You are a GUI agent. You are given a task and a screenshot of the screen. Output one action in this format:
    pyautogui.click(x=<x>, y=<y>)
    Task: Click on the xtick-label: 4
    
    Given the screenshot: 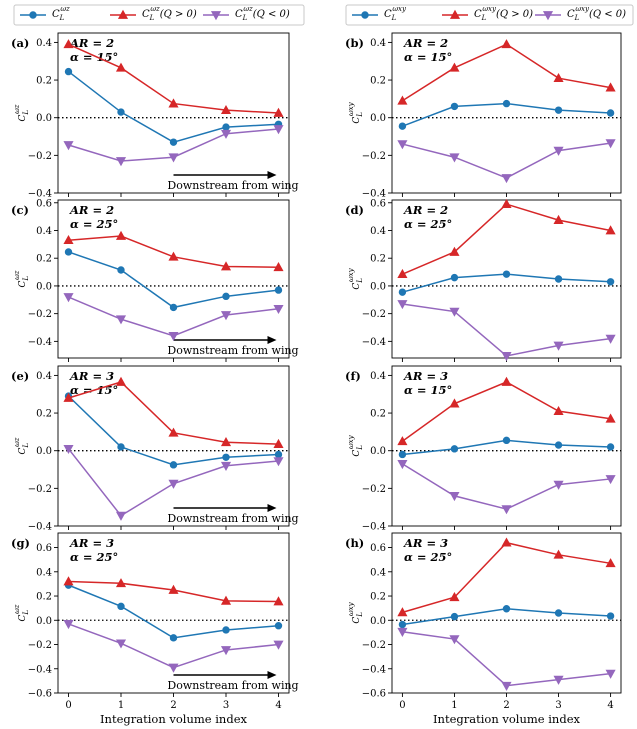 What is the action you would take?
    pyautogui.click(x=610, y=705)
    